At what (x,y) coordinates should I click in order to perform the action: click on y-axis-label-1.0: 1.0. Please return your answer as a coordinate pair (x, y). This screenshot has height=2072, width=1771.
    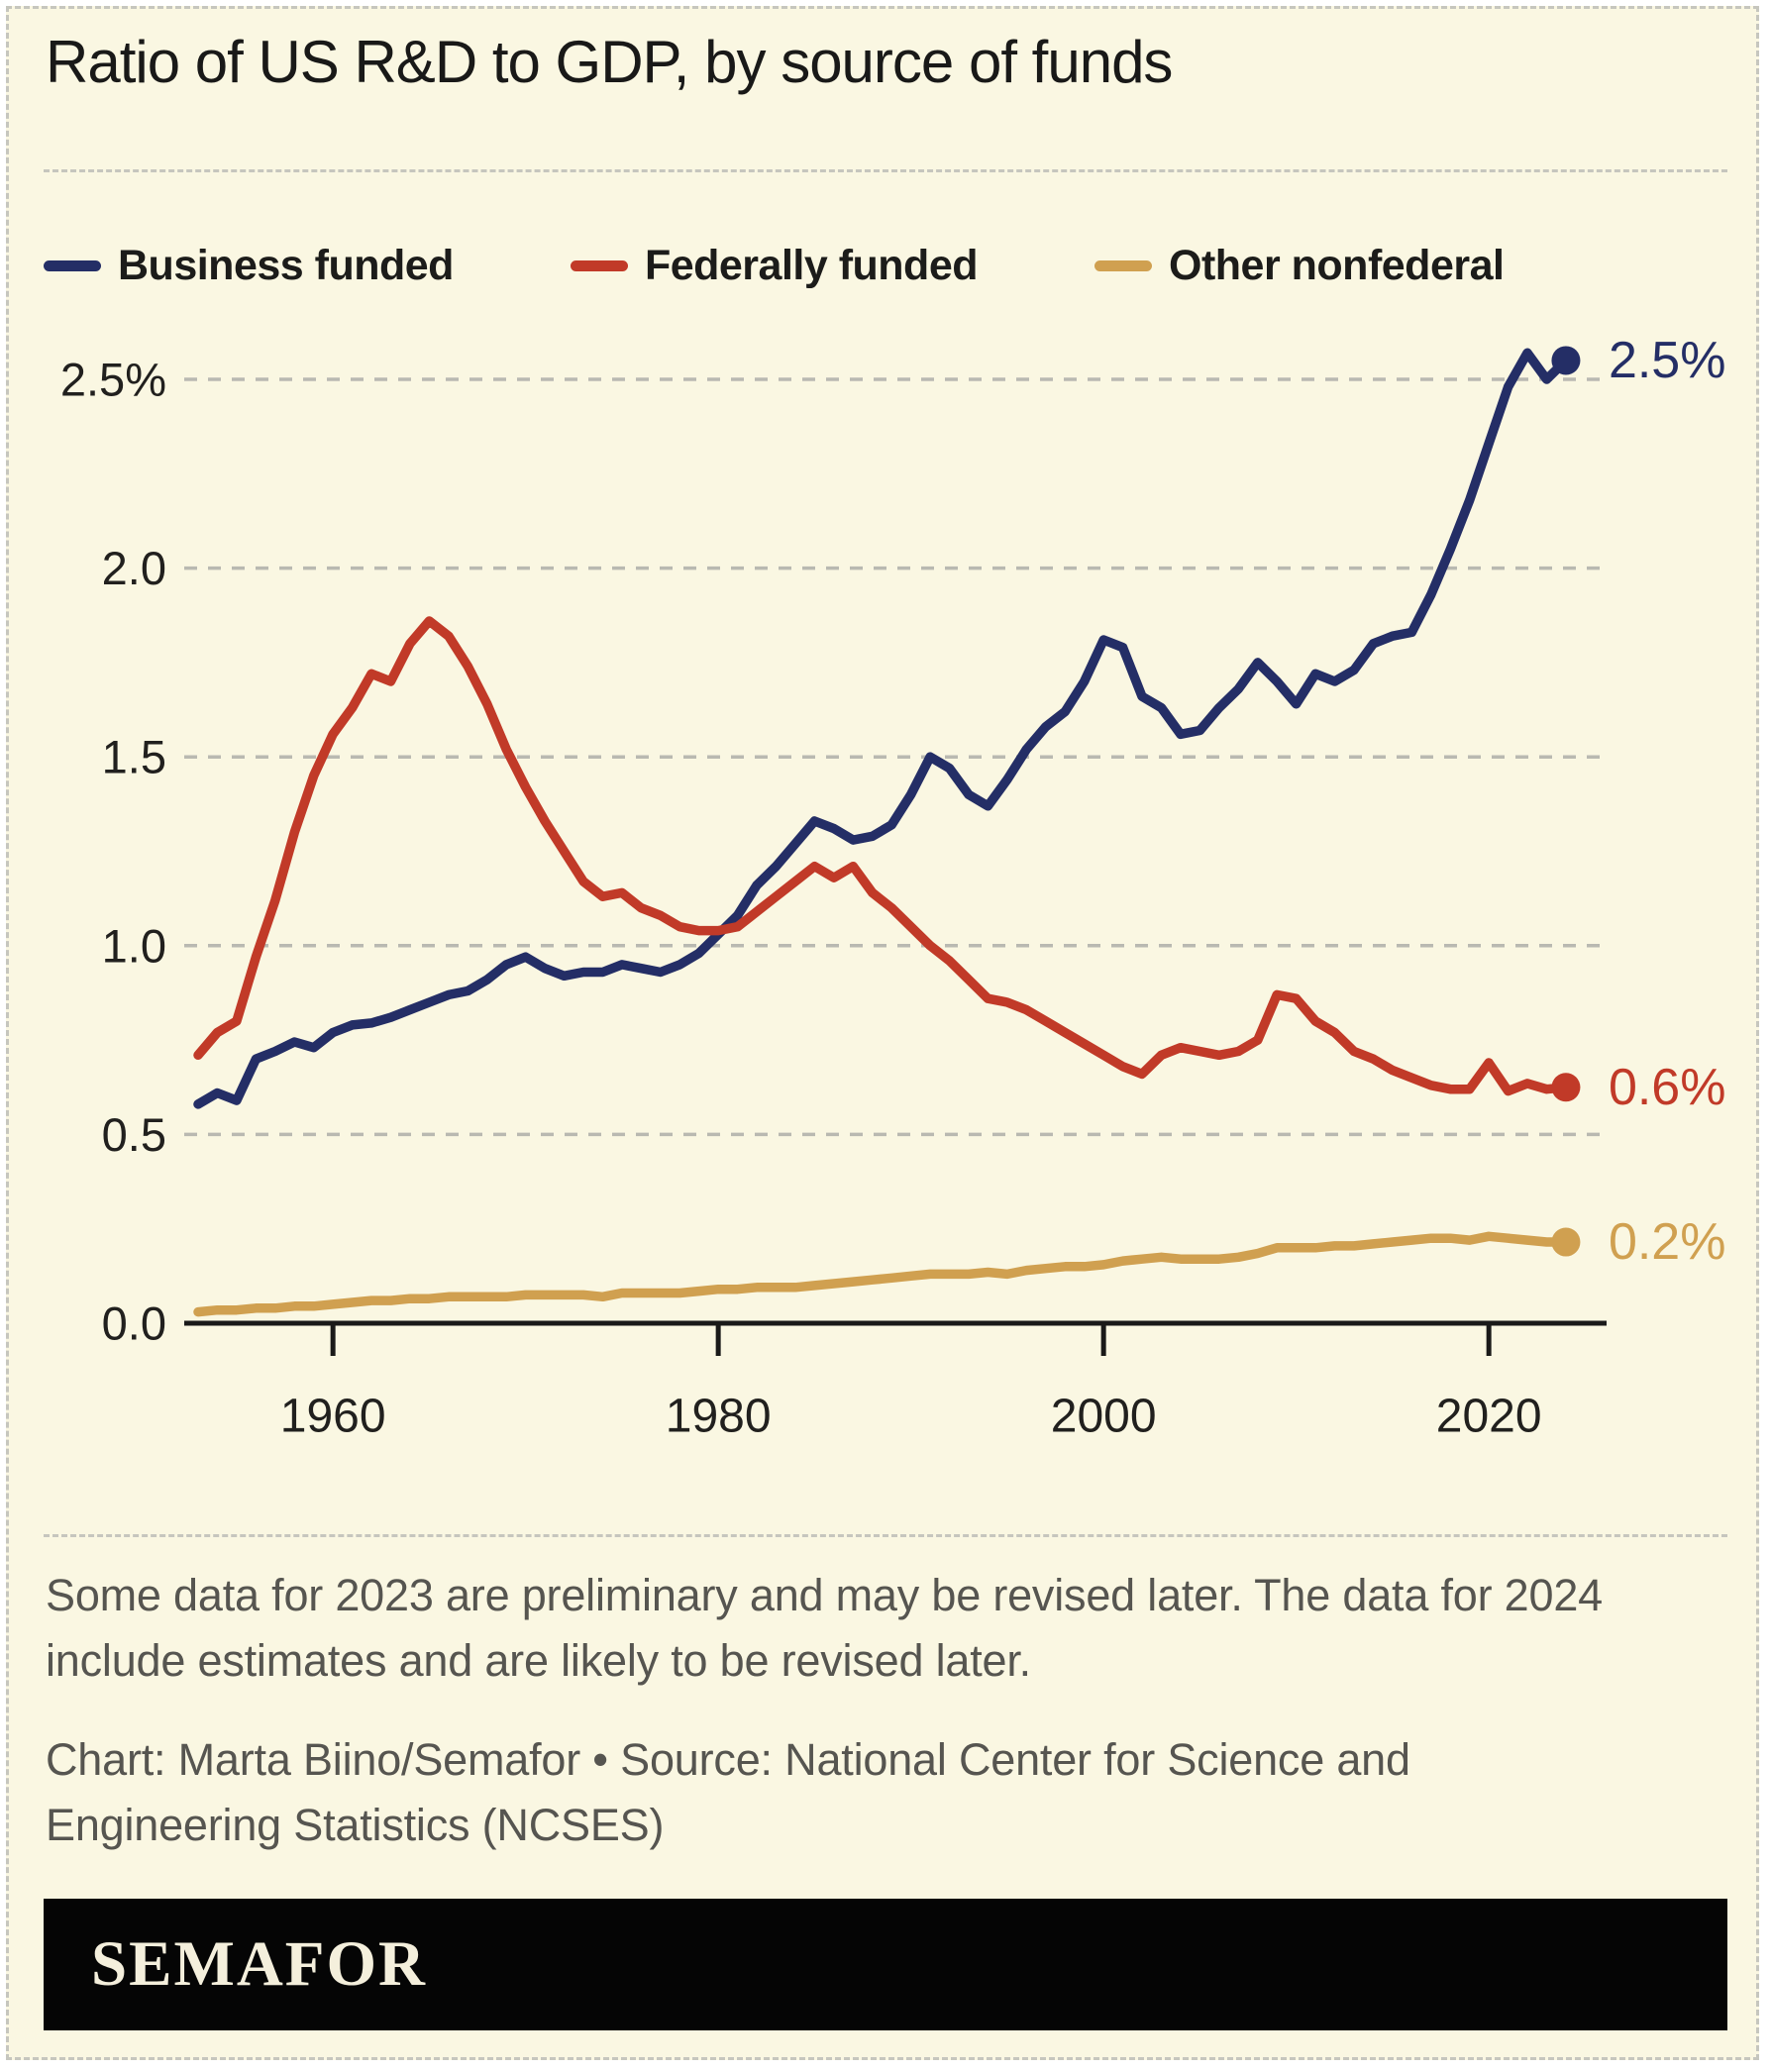
    Looking at the image, I should click on (134, 946).